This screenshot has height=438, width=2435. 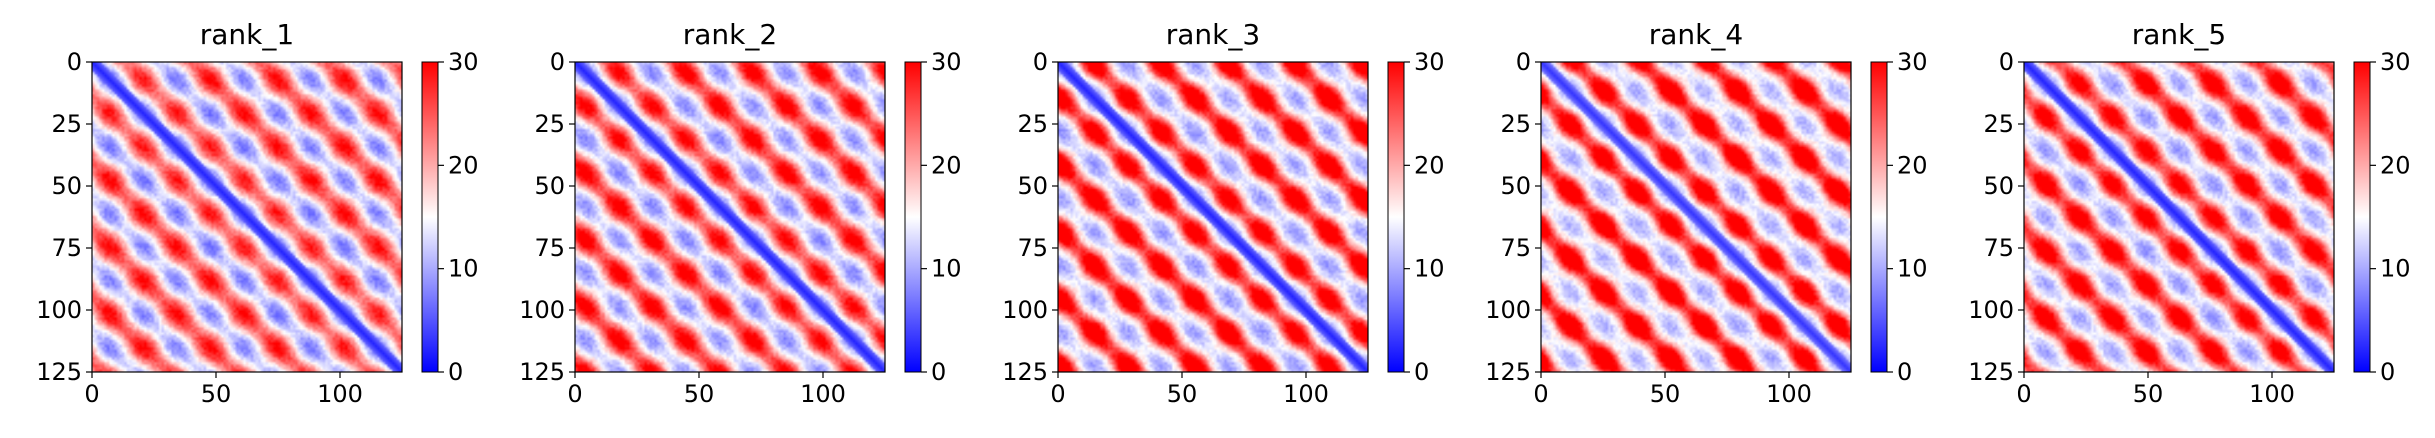 What do you see at coordinates (1213, 34) in the screenshot?
I see `panel-title: rank_3` at bounding box center [1213, 34].